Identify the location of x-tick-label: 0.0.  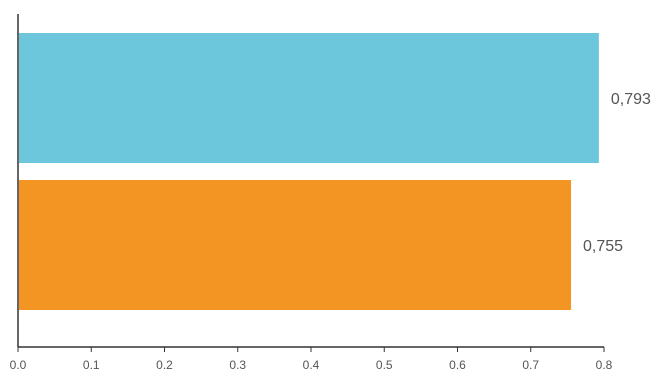
(18, 365).